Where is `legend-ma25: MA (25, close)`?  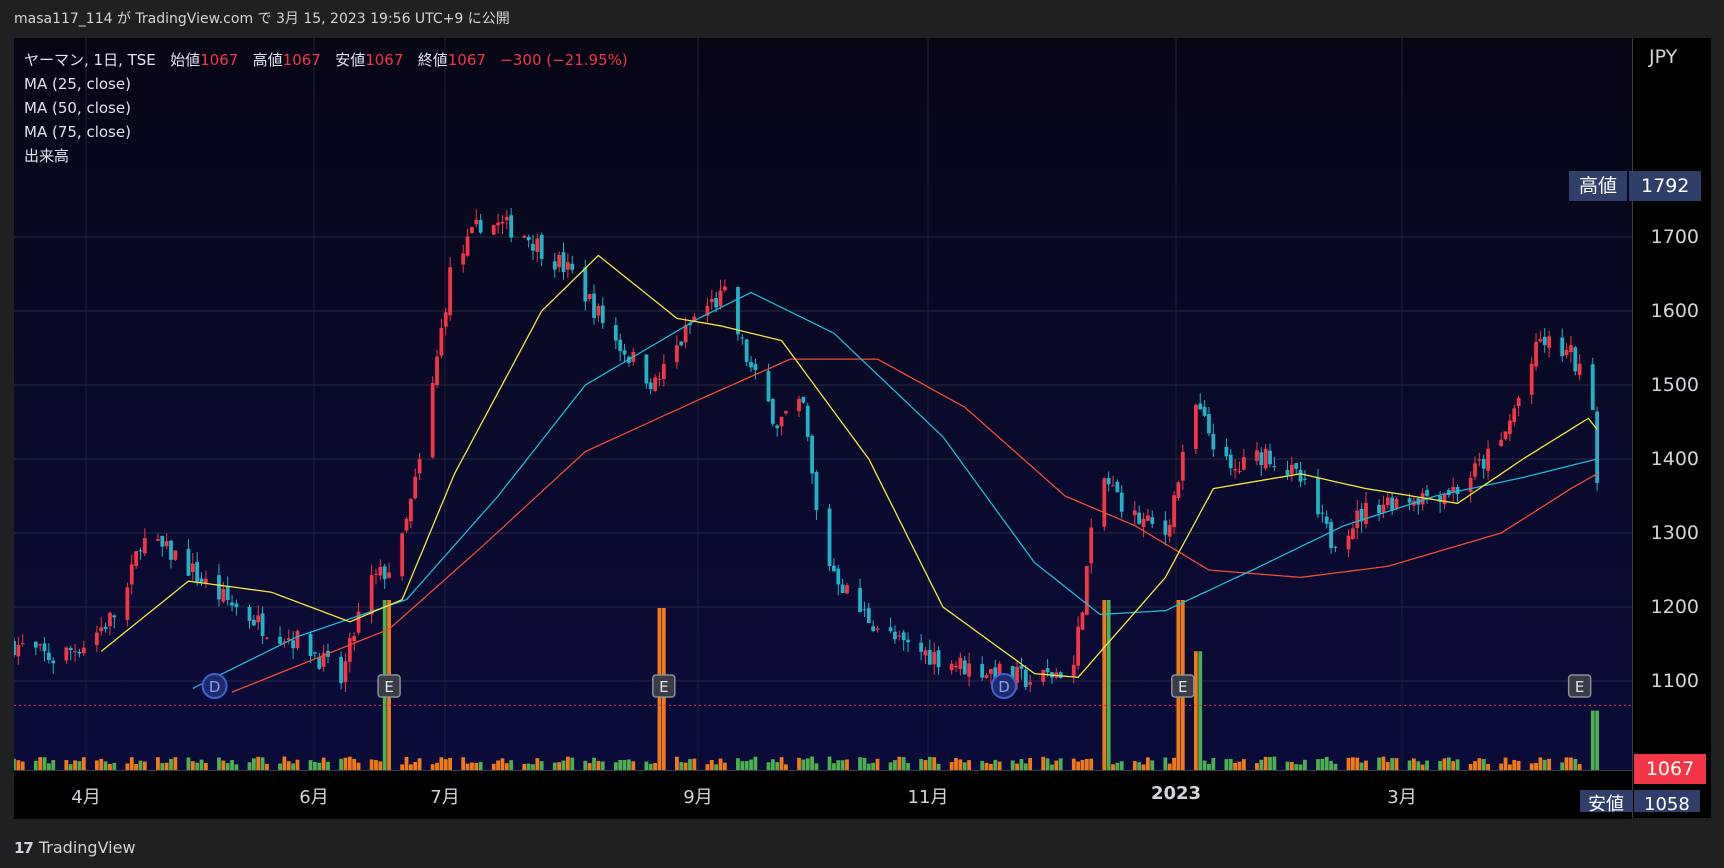 legend-ma25: MA (25, close) is located at coordinates (77, 84).